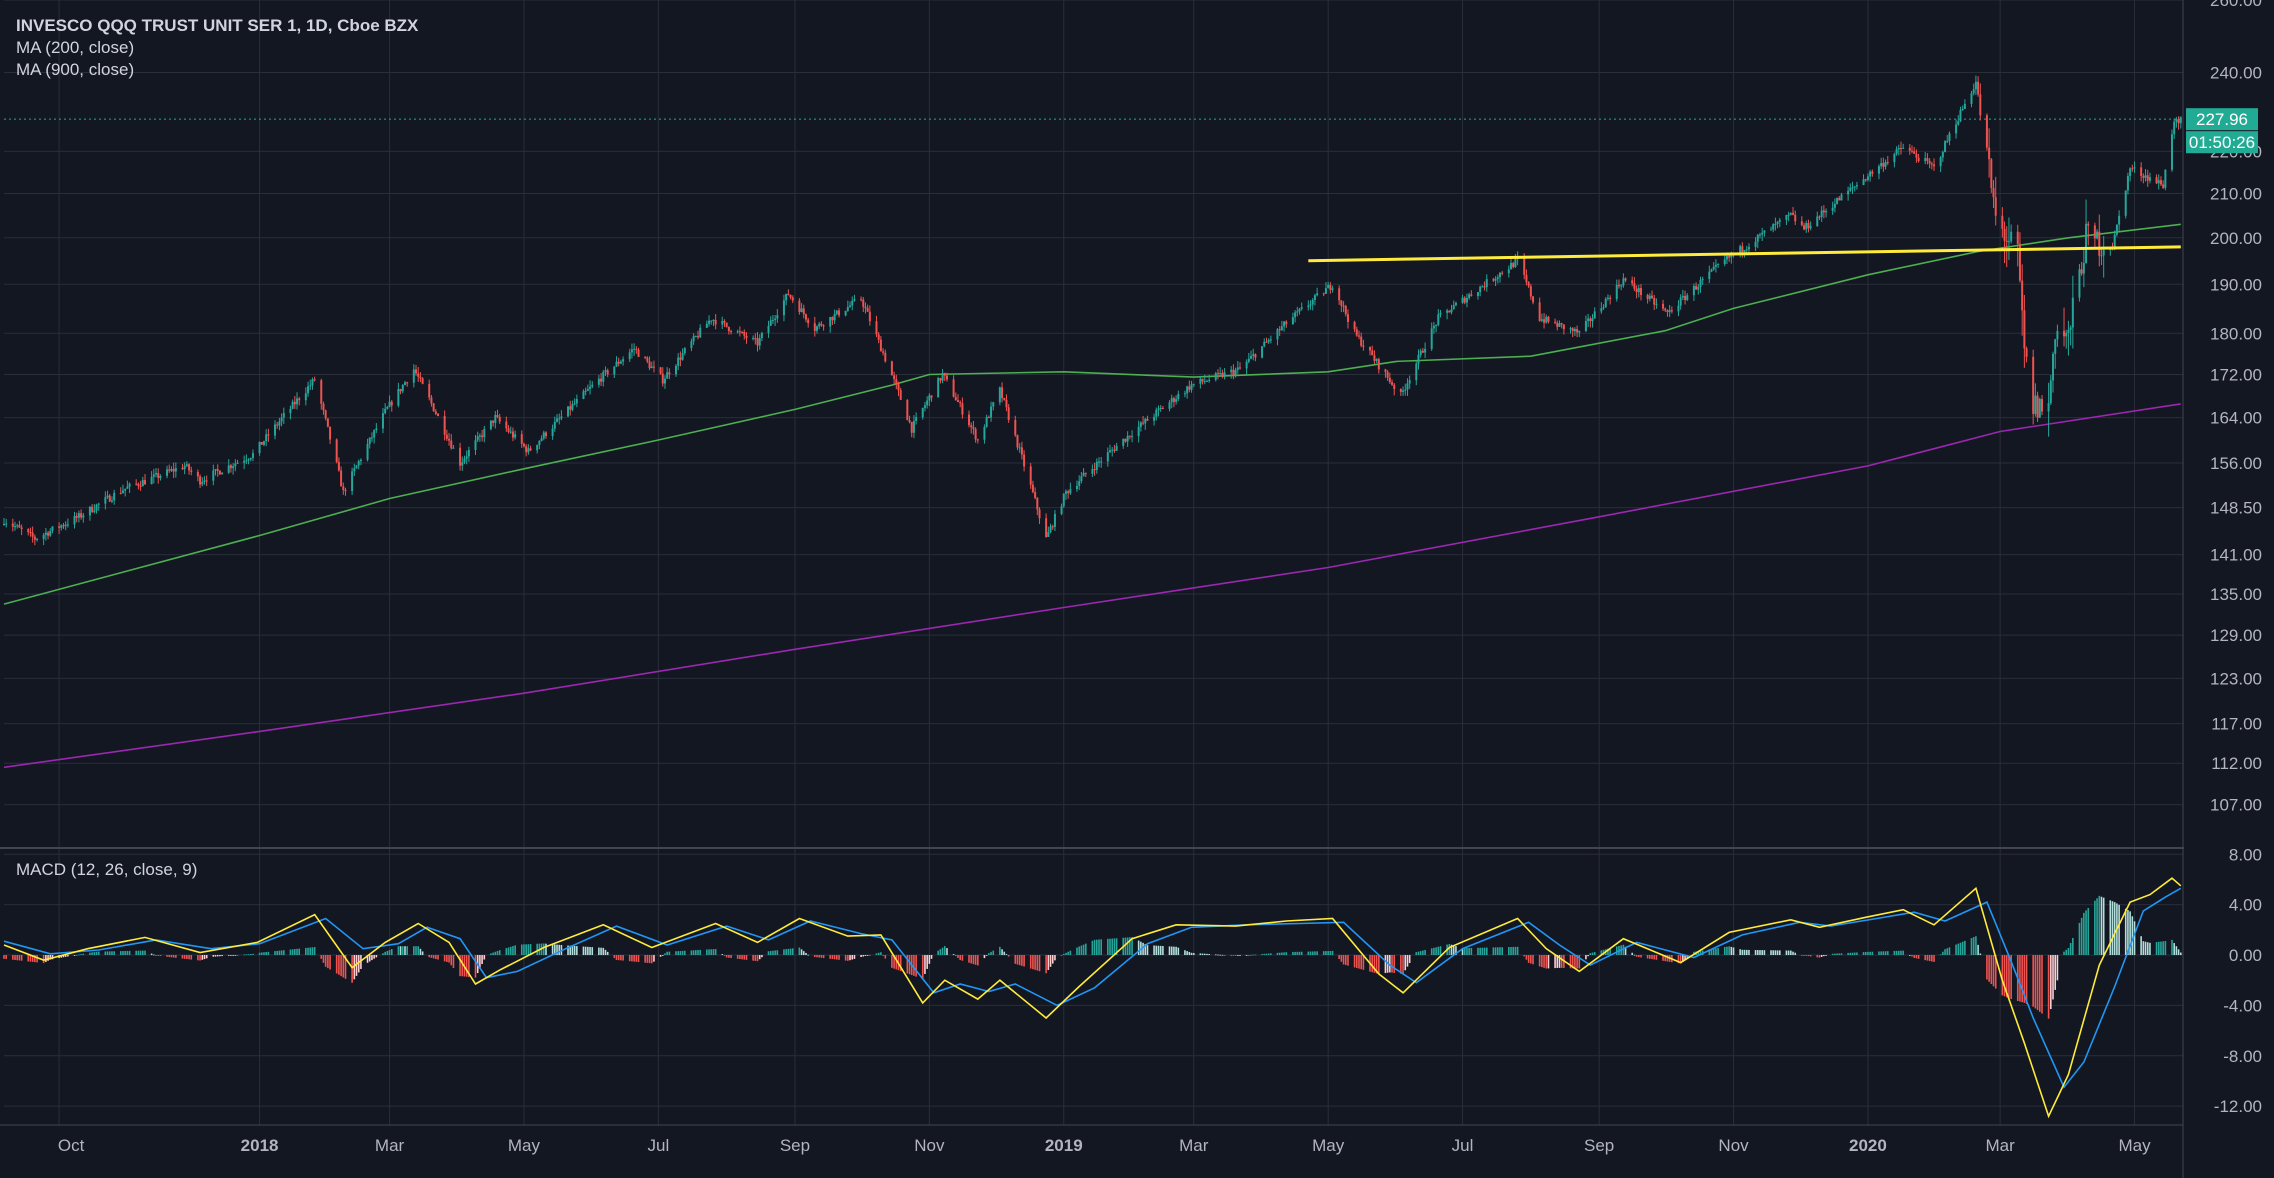 The image size is (2274, 1178). Describe the element at coordinates (2236, 805) in the screenshot. I see `price-tick-label: 107.00` at that location.